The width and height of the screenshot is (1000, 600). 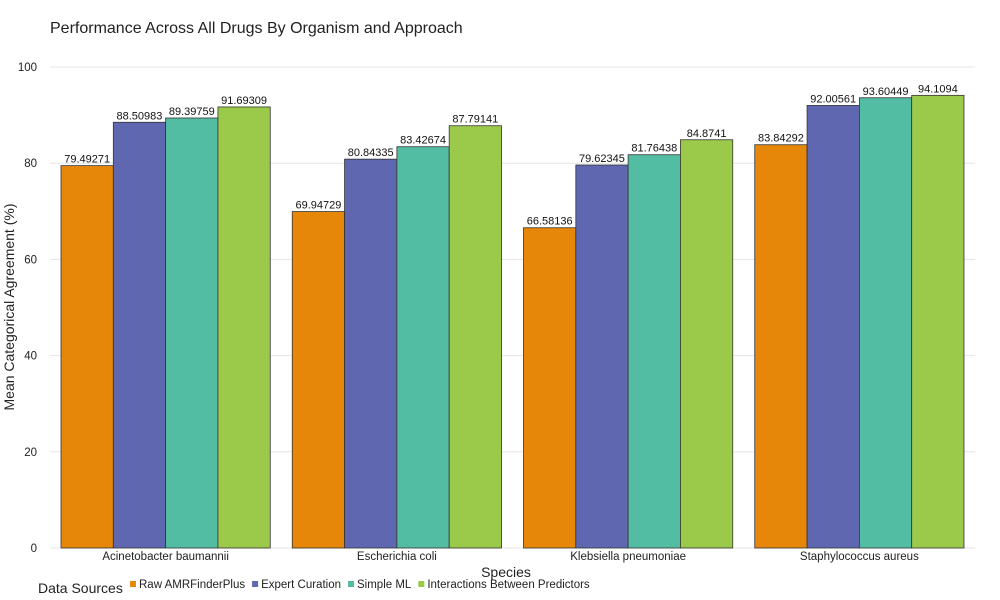 What do you see at coordinates (30, 357) in the screenshot?
I see `y-tick-label: 40` at bounding box center [30, 357].